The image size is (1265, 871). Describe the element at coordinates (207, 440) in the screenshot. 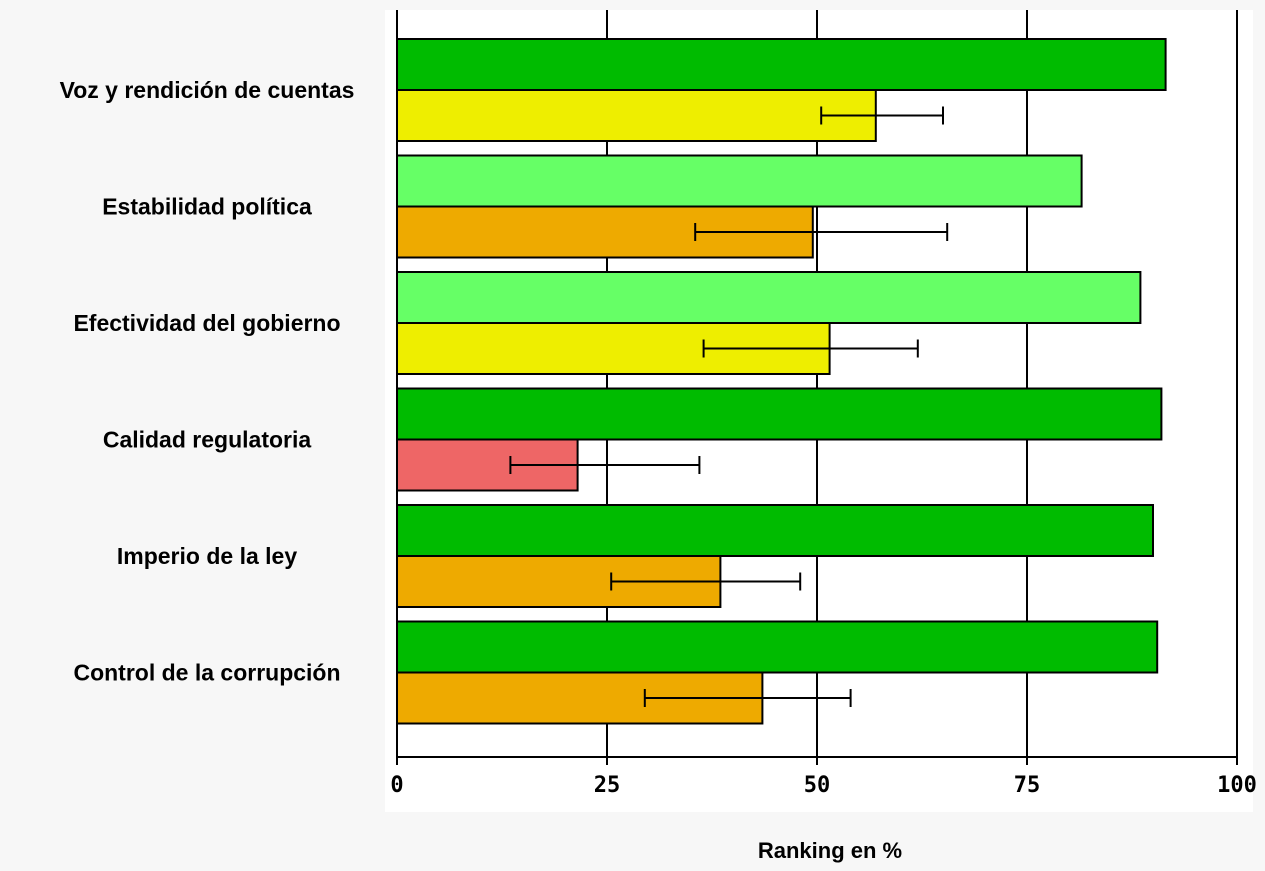

I see `category-label: Calidad regulatoria` at that location.